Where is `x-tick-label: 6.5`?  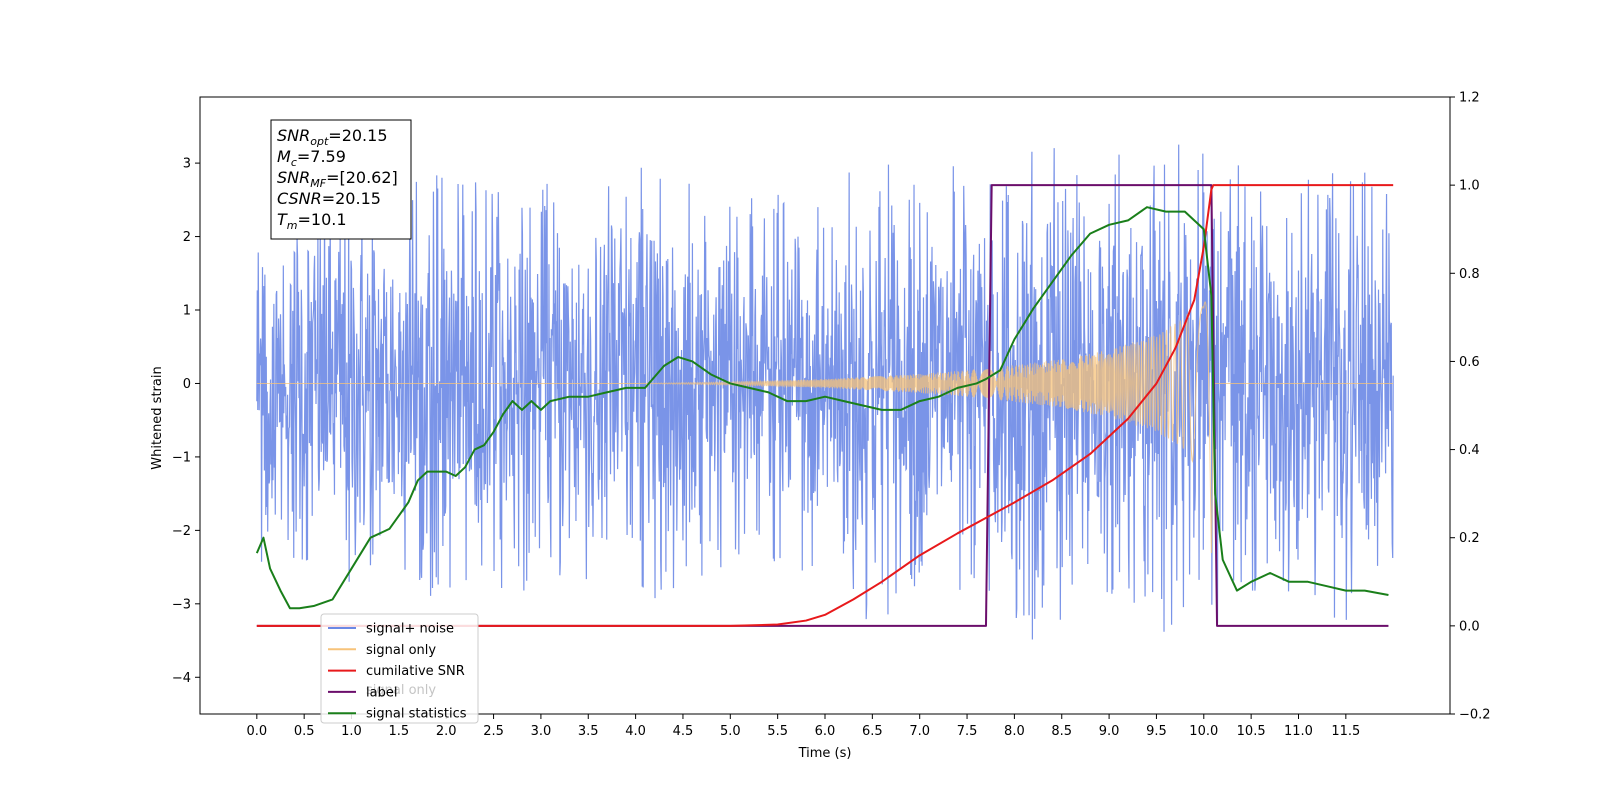 x-tick-label: 6.5 is located at coordinates (872, 731).